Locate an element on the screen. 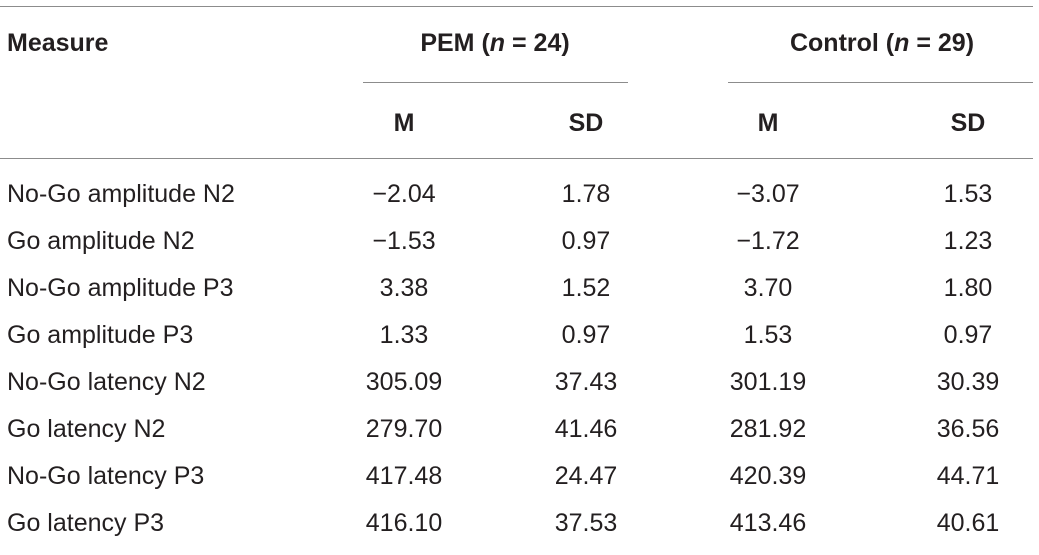  header-pem-n: n is located at coordinates (497, 43).